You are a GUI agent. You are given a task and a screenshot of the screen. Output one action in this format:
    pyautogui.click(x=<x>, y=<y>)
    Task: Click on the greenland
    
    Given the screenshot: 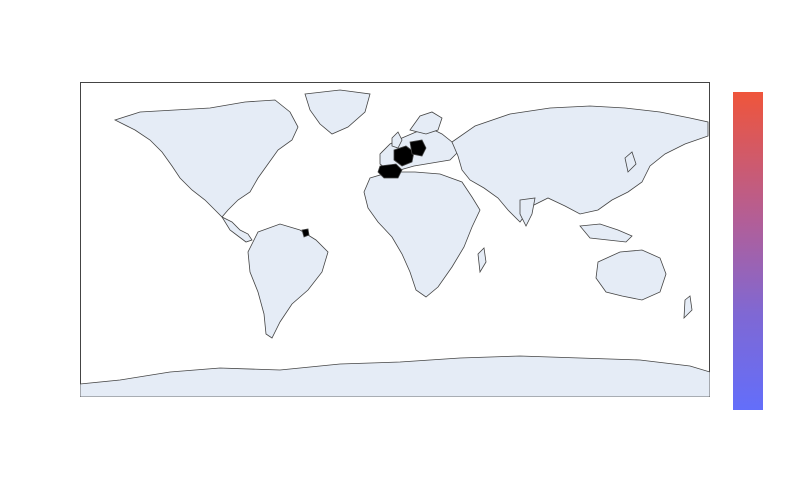 What is the action you would take?
    pyautogui.click(x=337, y=112)
    